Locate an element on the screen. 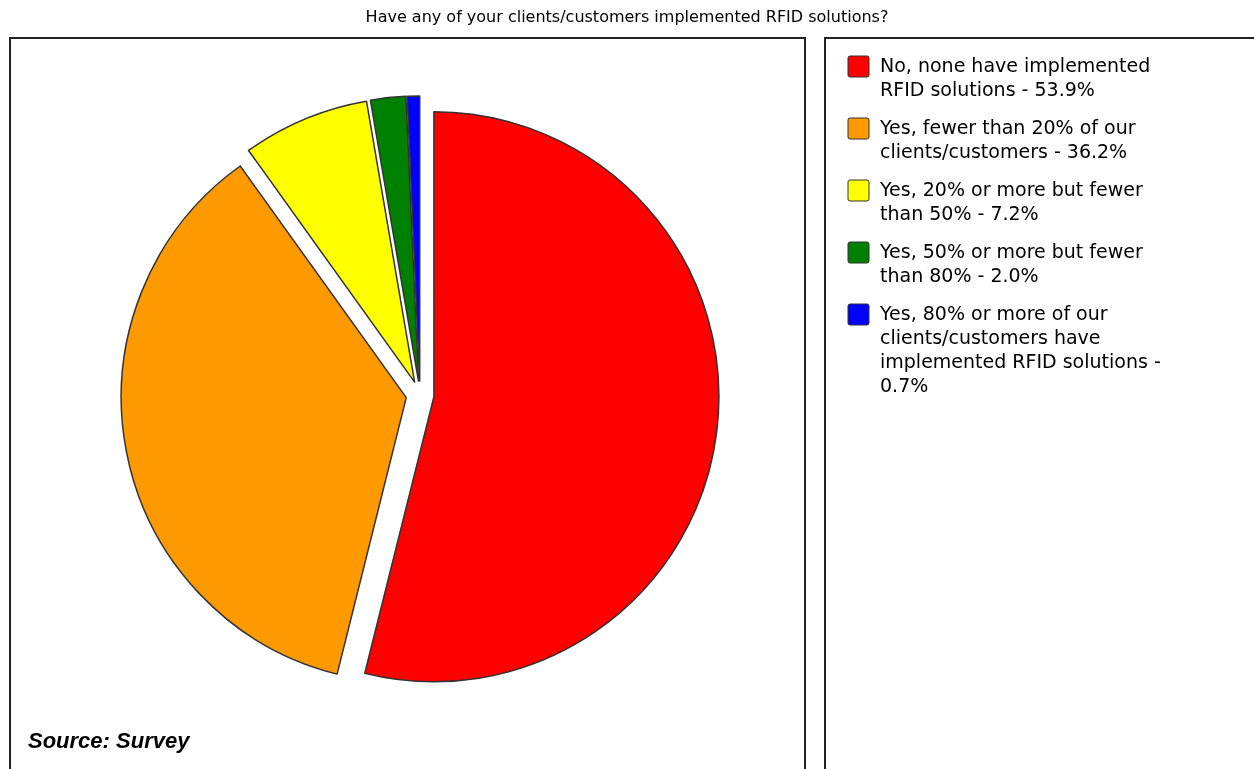  legend-label: Yes, 20% or more but fewer than 50% - 7.2% is located at coordinates (1011, 201).